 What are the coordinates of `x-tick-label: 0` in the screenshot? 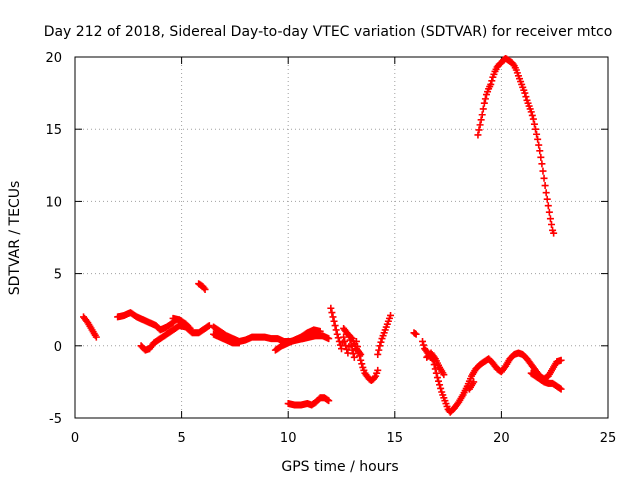 It's located at (75, 438).